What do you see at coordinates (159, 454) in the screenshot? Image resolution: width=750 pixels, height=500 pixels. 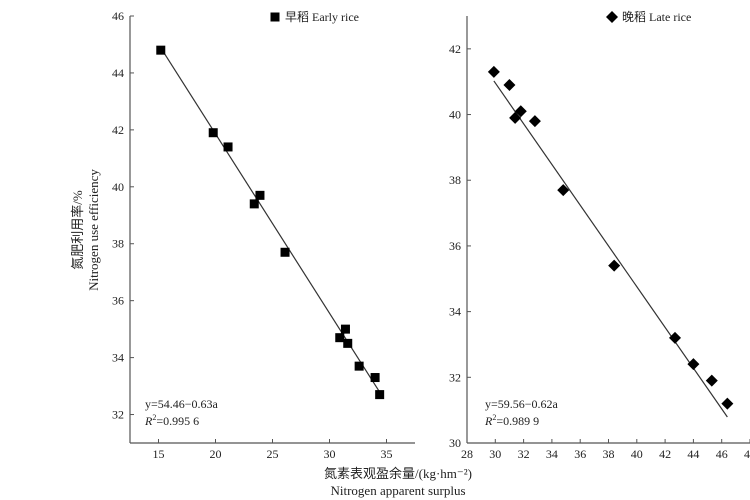 I see `x-tick-label: 15` at bounding box center [159, 454].